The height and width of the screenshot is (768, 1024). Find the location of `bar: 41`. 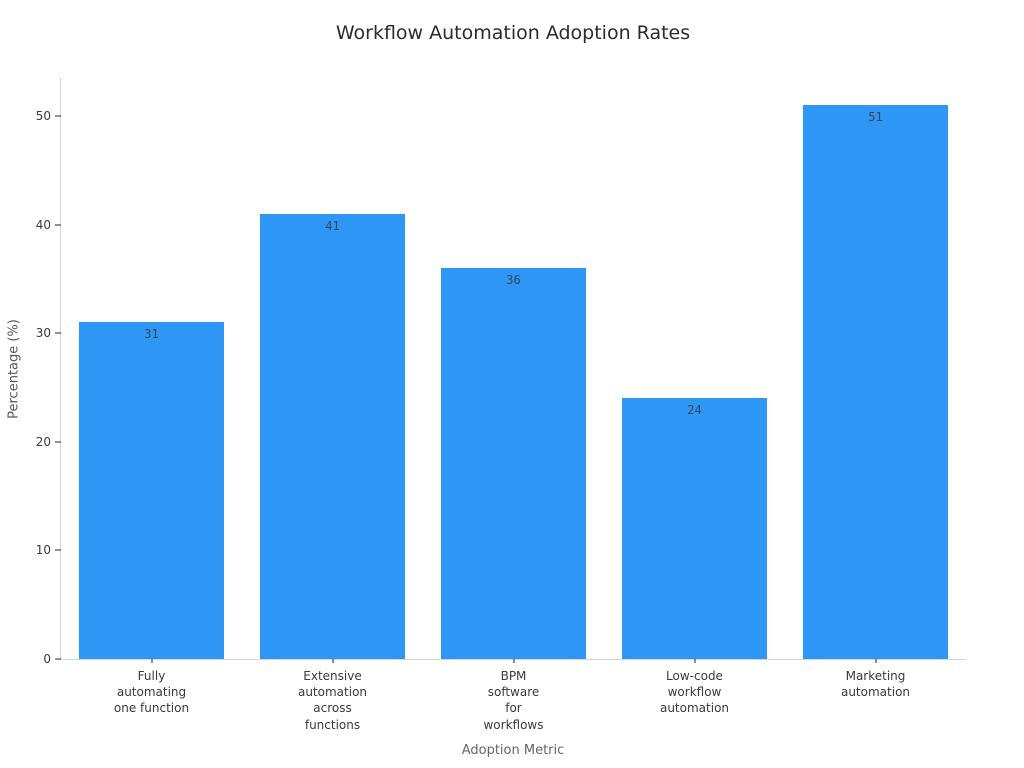

bar: 41 is located at coordinates (332, 436).